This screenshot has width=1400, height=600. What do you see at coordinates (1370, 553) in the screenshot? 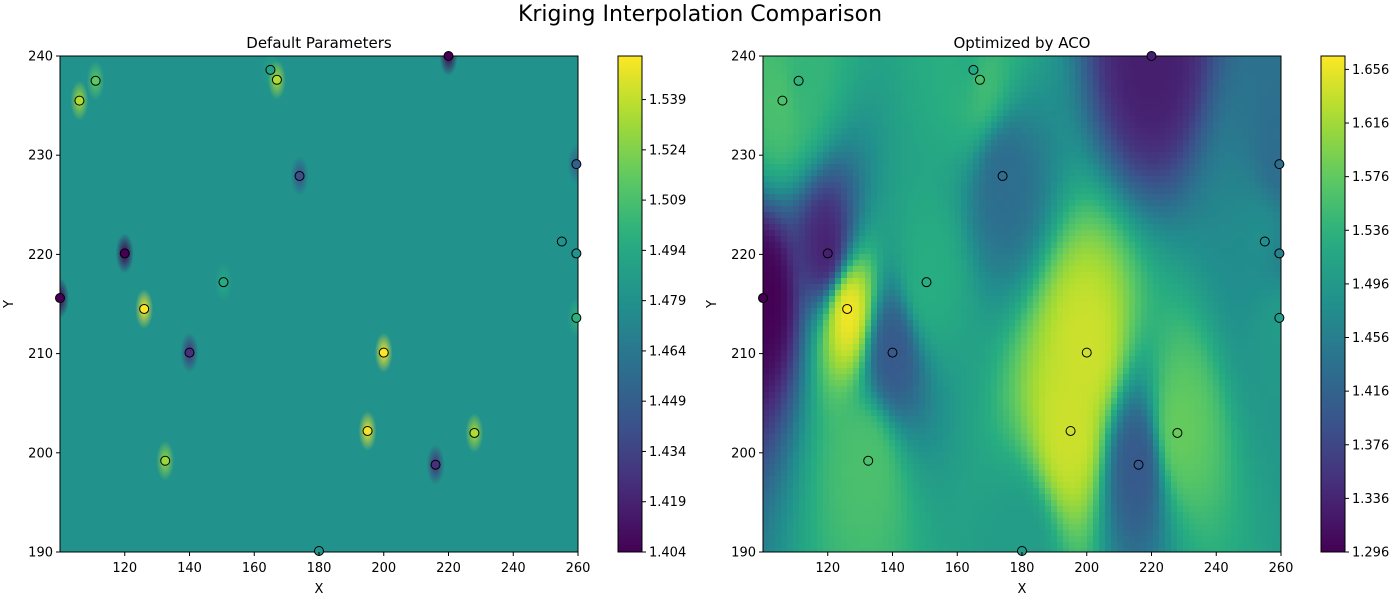
I see `colorbar-tick-label: 1.296` at bounding box center [1370, 553].